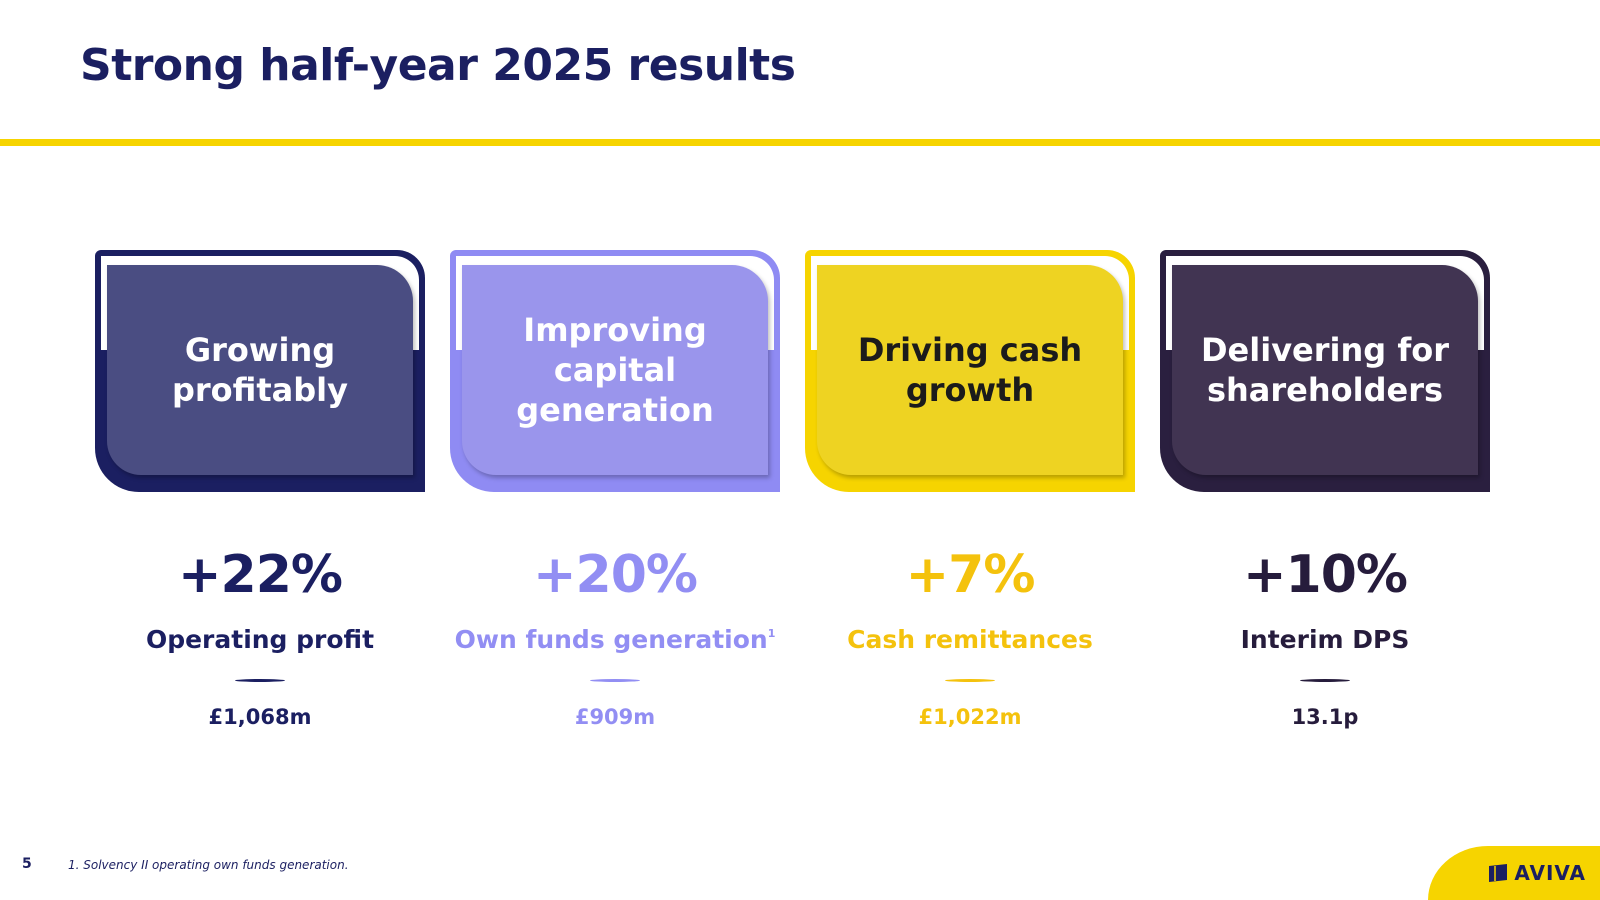 This screenshot has width=1600, height=900. Describe the element at coordinates (800, 142) in the screenshot. I see `title-divider` at that location.